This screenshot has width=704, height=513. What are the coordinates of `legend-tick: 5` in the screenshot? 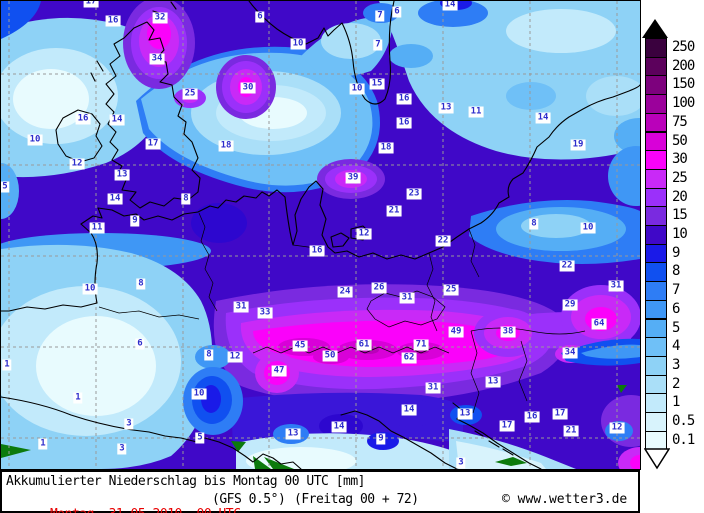 It's located at (676, 327).